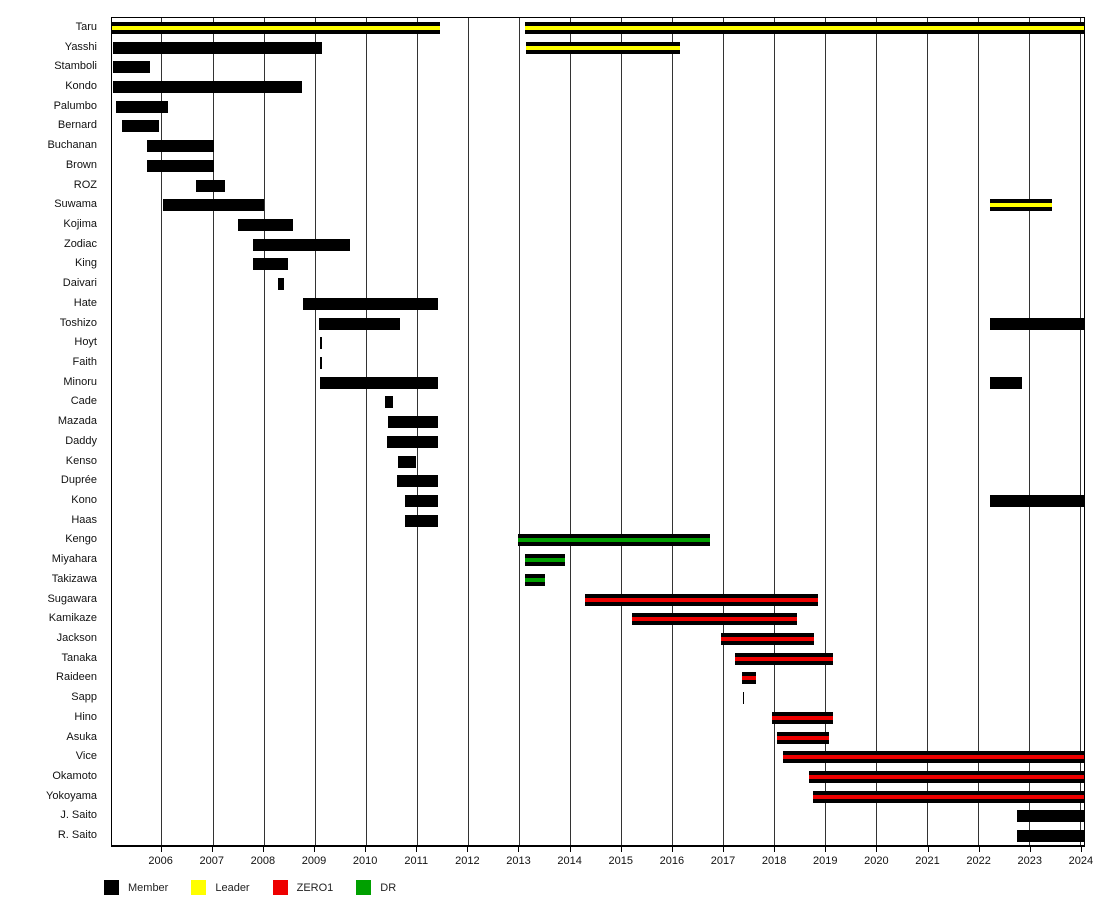 The width and height of the screenshot is (1100, 900). What do you see at coordinates (468, 431) in the screenshot?
I see `gridline-2012` at bounding box center [468, 431].